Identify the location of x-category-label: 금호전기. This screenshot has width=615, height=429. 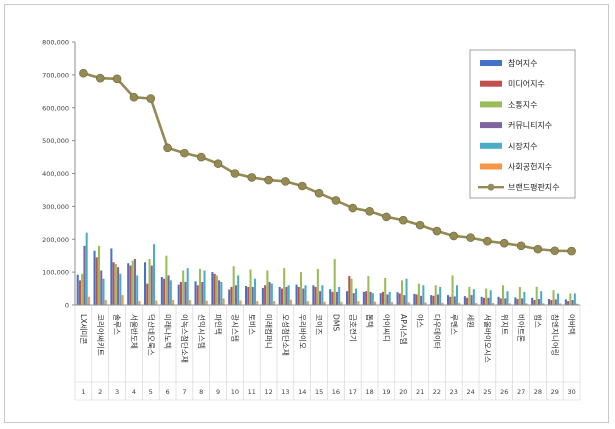
(353, 328).